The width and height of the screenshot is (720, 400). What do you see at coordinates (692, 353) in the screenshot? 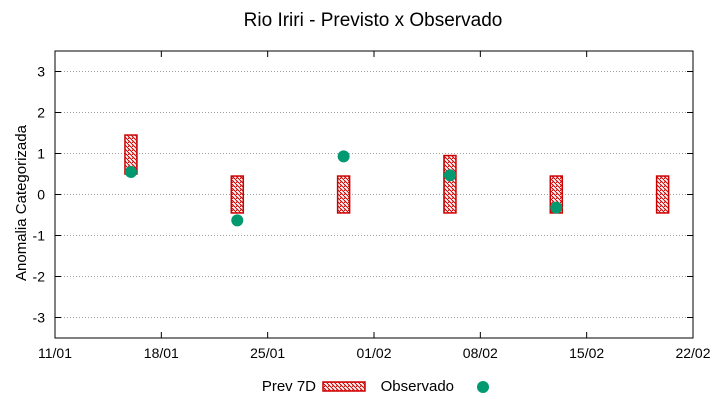
I see `x-tick-label: 22/02` at bounding box center [692, 353].